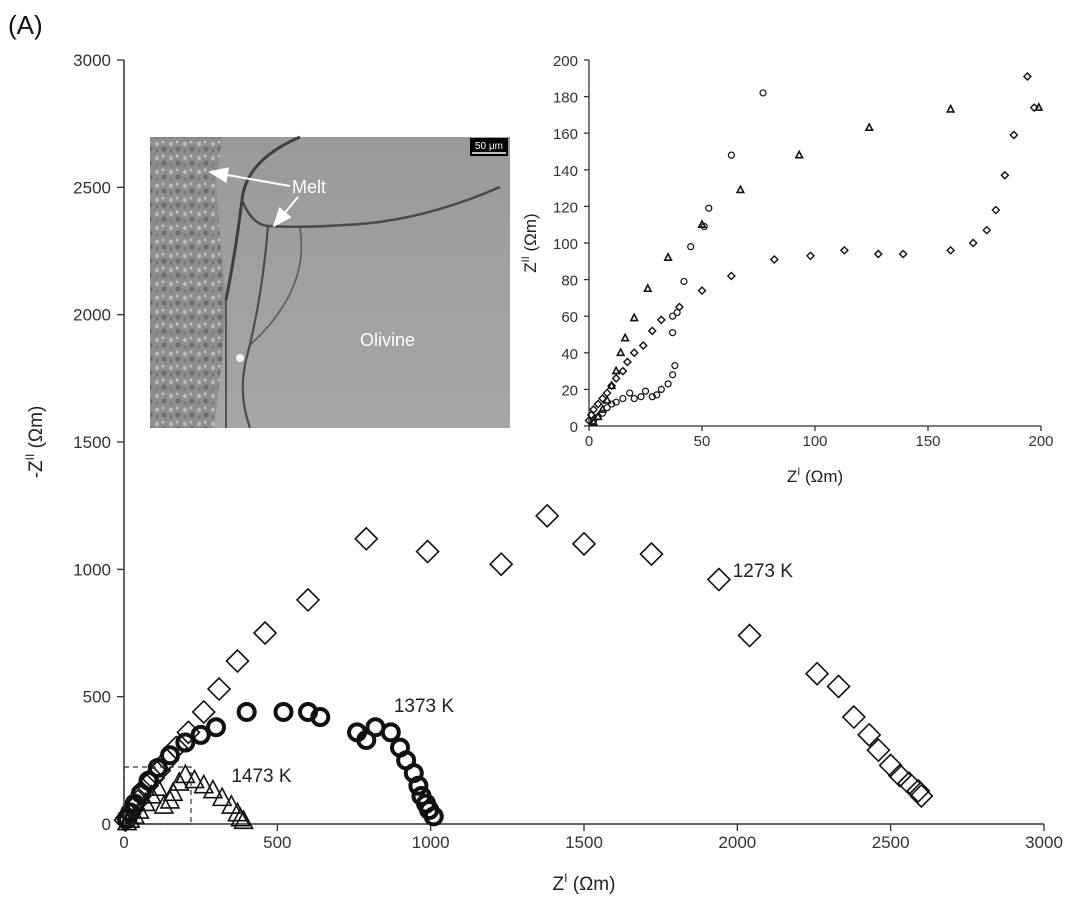 The height and width of the screenshot is (905, 1071). Describe the element at coordinates (92, 60) in the screenshot. I see `main-y-tick-label: 3000` at that location.